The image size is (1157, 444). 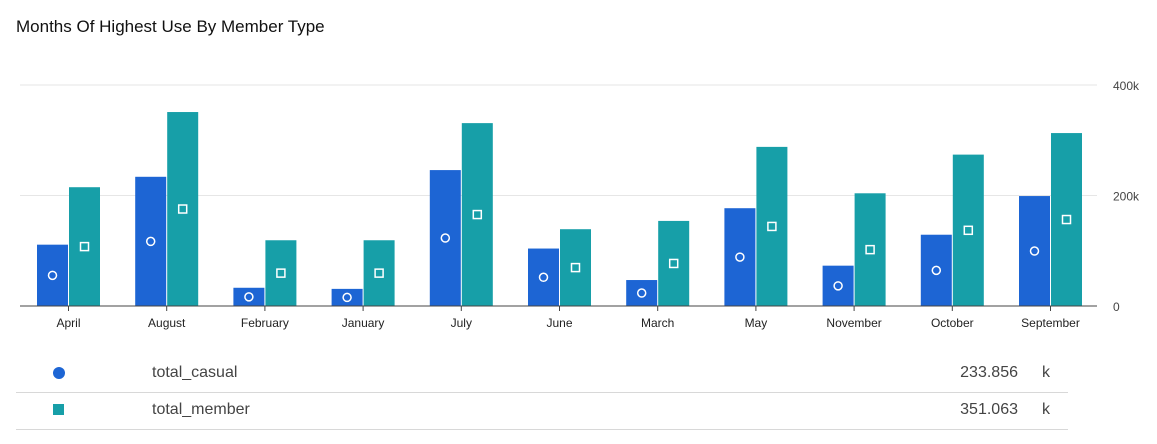 What do you see at coordinates (542, 374) in the screenshot?
I see `legend-row-casual: total_casual 233.856 k` at bounding box center [542, 374].